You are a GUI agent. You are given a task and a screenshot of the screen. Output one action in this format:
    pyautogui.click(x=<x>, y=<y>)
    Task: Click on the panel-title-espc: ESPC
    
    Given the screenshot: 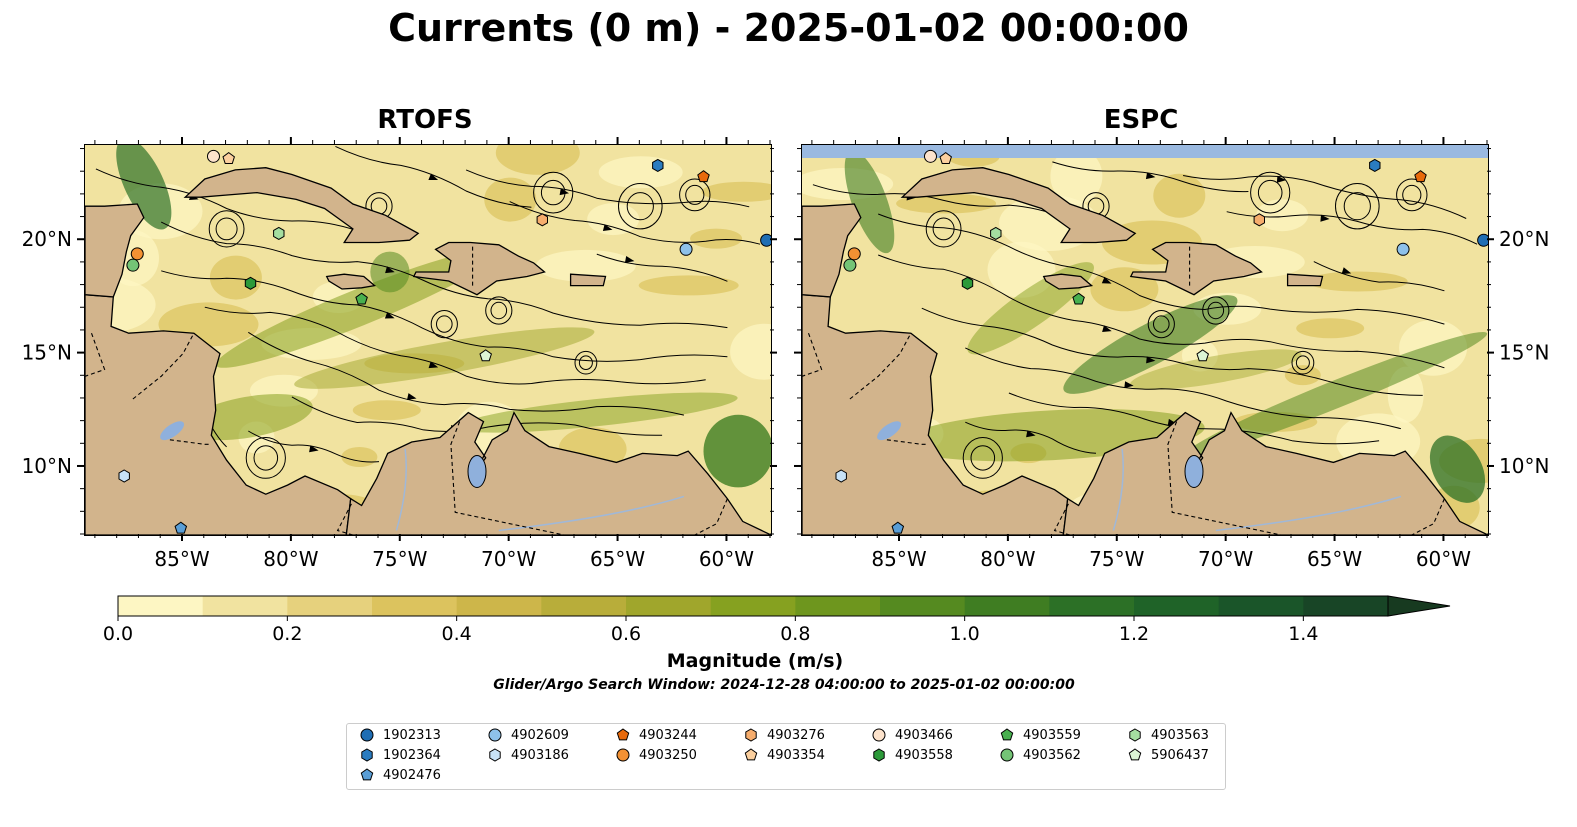 What is the action you would take?
    pyautogui.click(x=1141, y=120)
    